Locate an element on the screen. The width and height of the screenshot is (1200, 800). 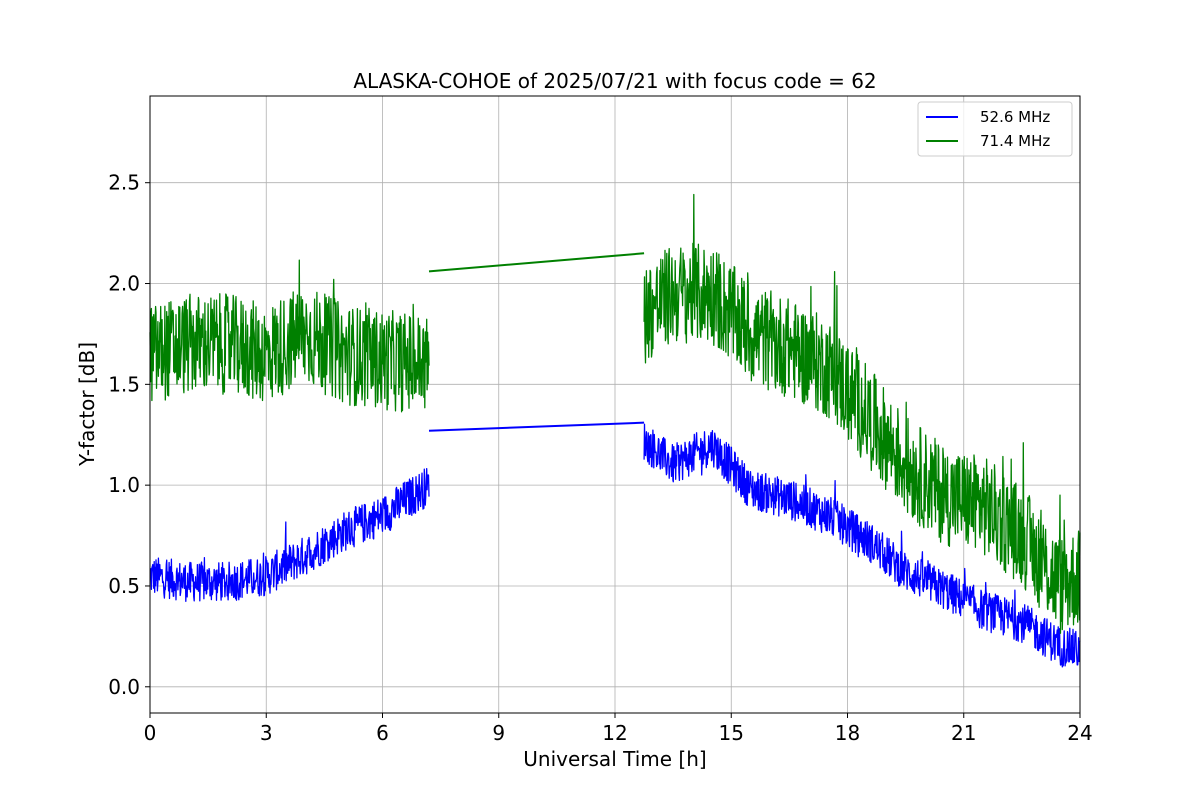
y-tick-label: 1.0 is located at coordinates (124, 485).